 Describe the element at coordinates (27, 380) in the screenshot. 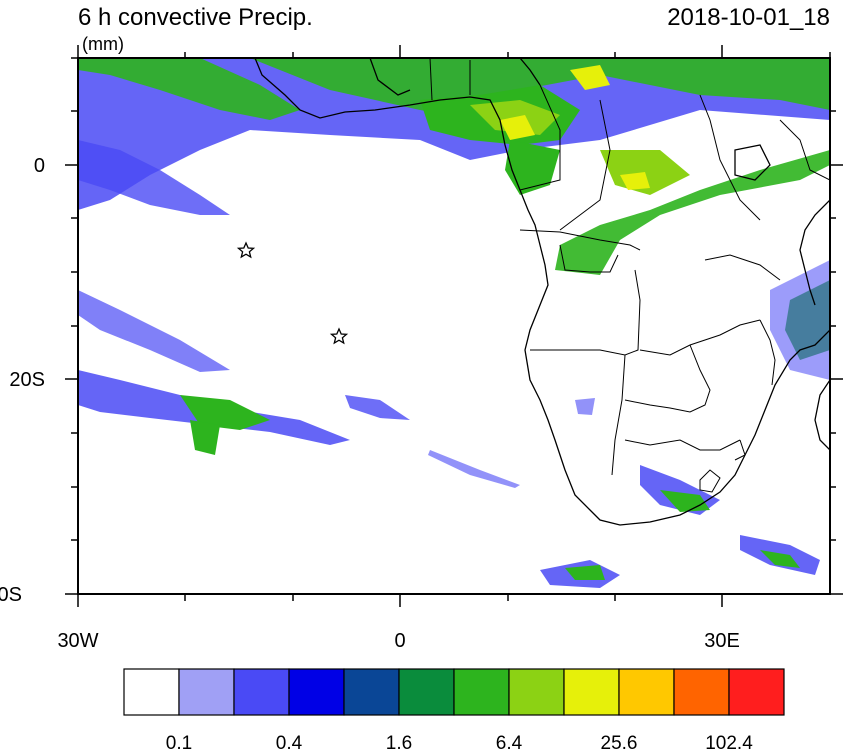

I see `y-tick-label: 20S` at that location.